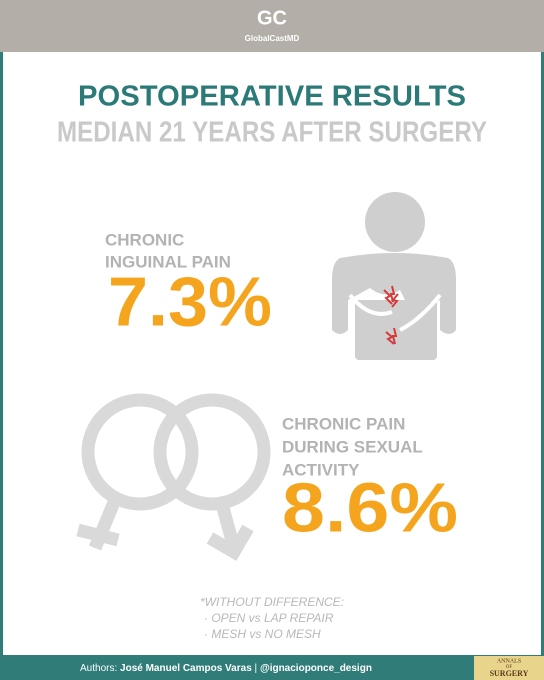 The height and width of the screenshot is (680, 544). I want to click on stat-value: 8.6%, so click(370, 507).